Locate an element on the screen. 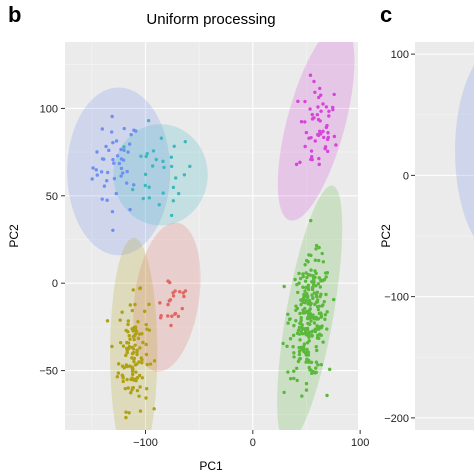 The height and width of the screenshot is (474, 474). y-tick-label: 100 is located at coordinates (49, 109).